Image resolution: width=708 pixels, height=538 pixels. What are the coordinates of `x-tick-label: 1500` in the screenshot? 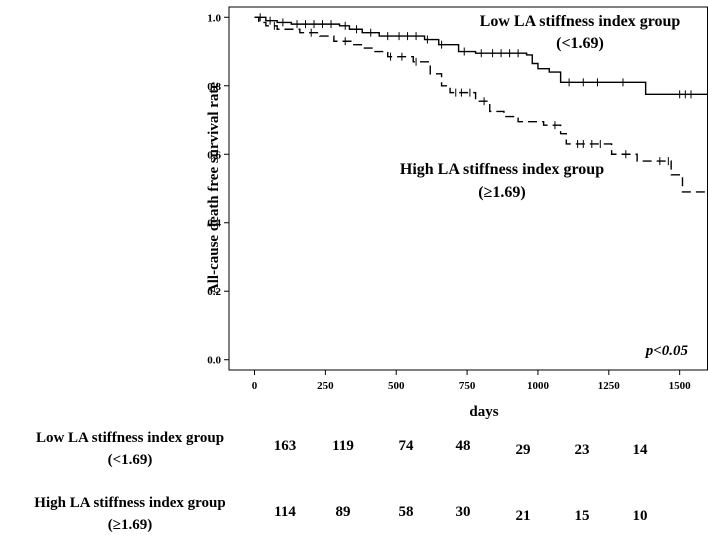 It's located at (680, 386).